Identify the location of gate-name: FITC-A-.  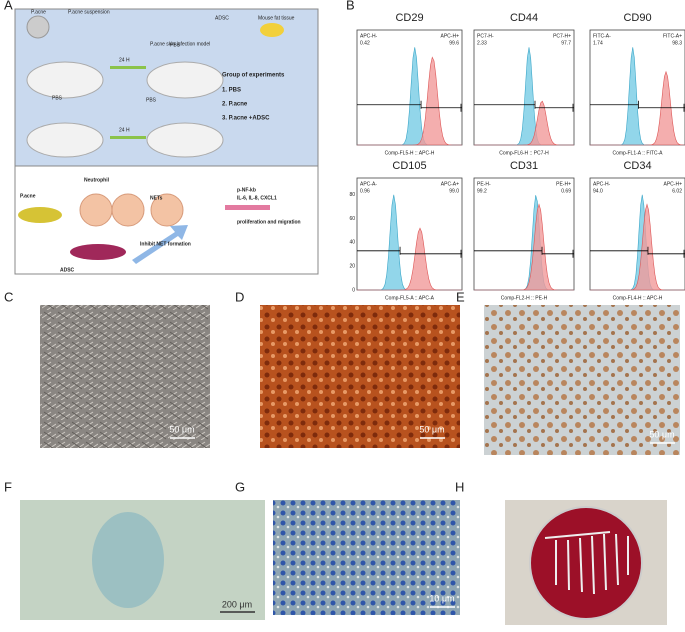
(602, 36).